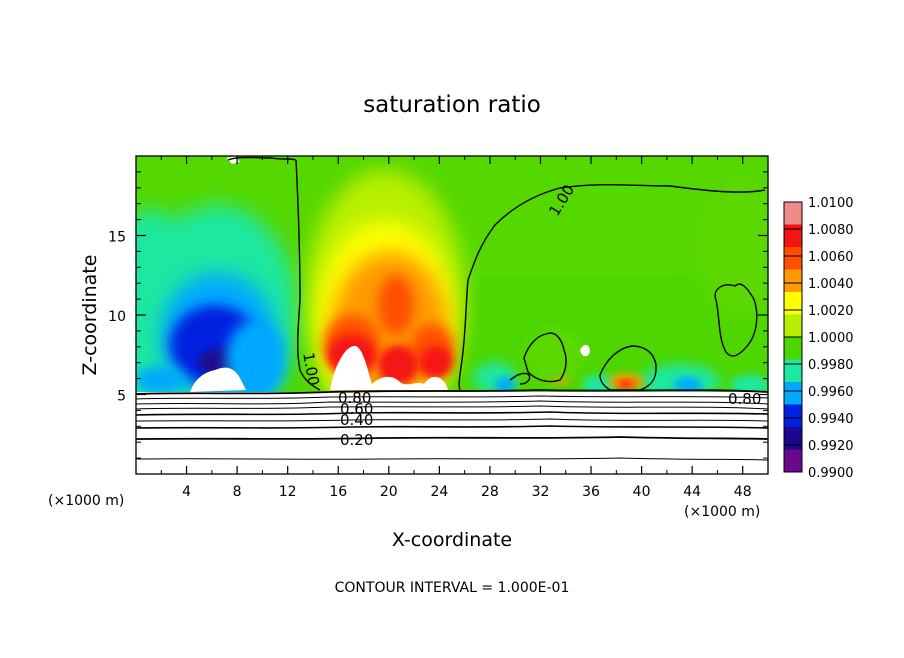 The width and height of the screenshot is (904, 658). I want to click on colorbar-label: 1.0100, so click(831, 203).